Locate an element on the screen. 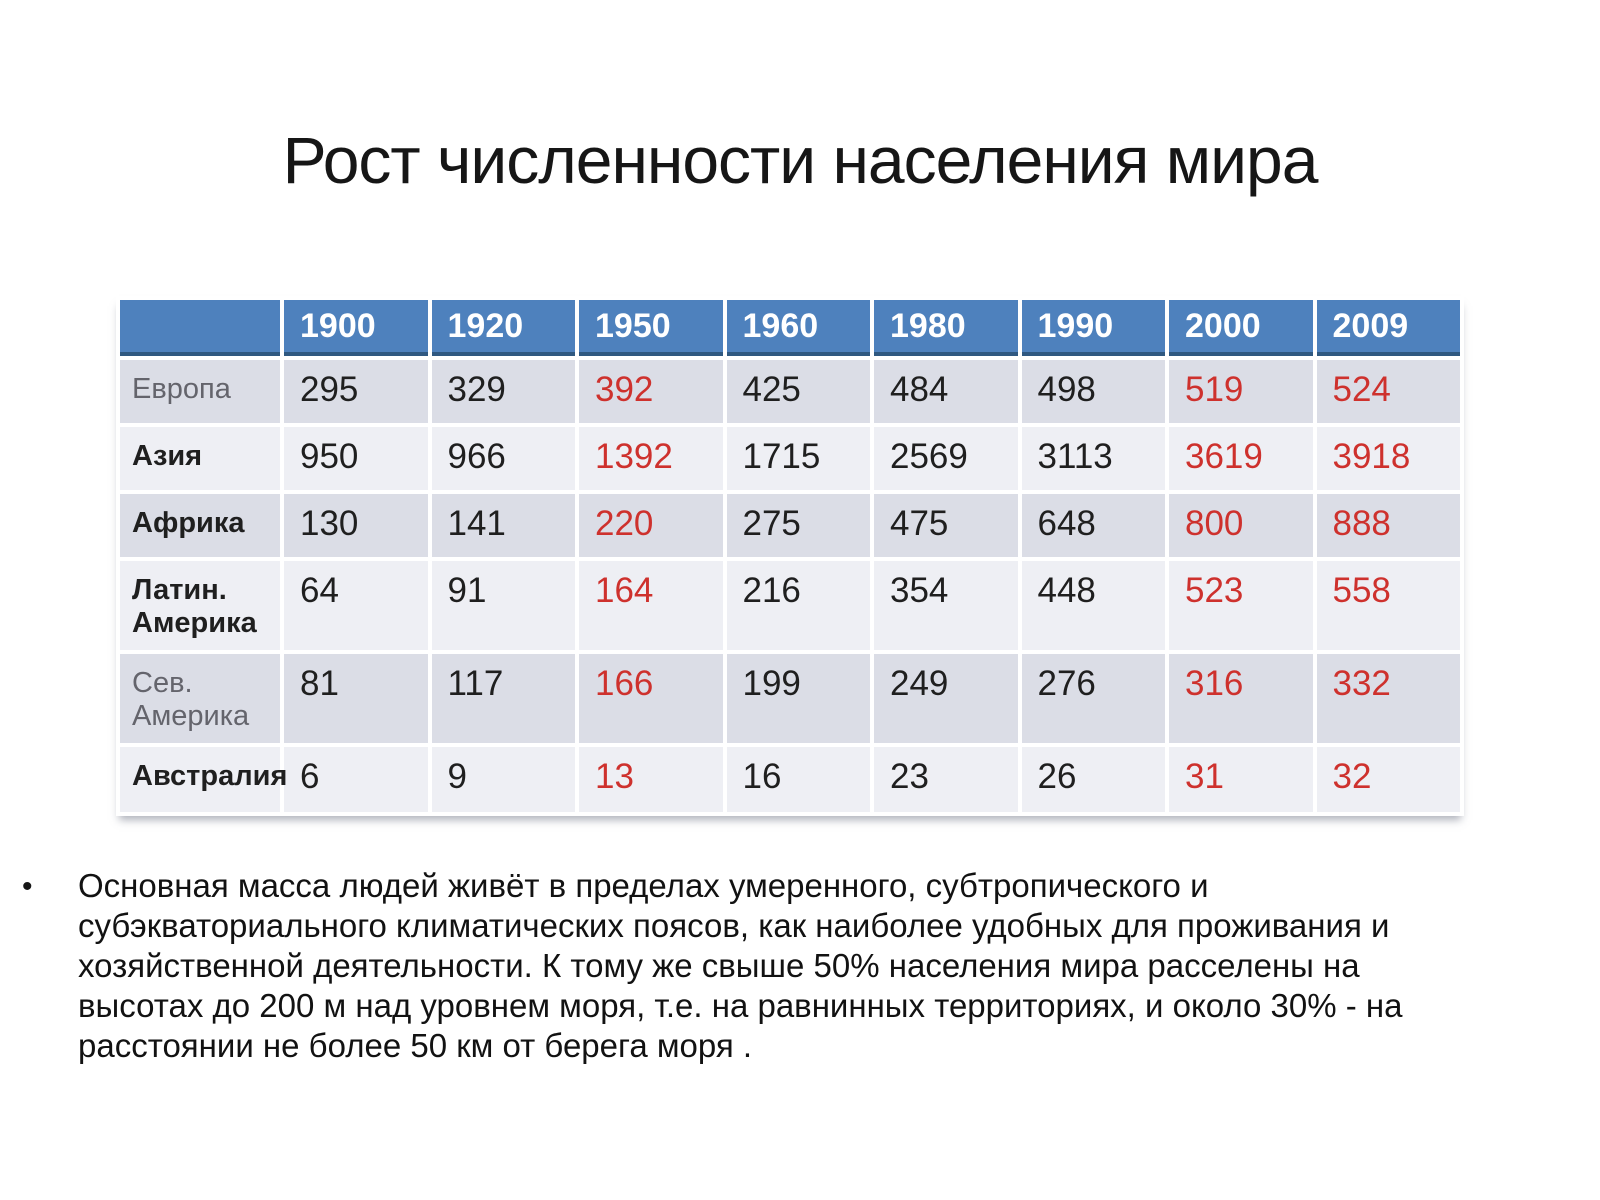 Image resolution: width=1600 pixels, height=1200 pixels. population-value-cell: 425 is located at coordinates (798, 391).